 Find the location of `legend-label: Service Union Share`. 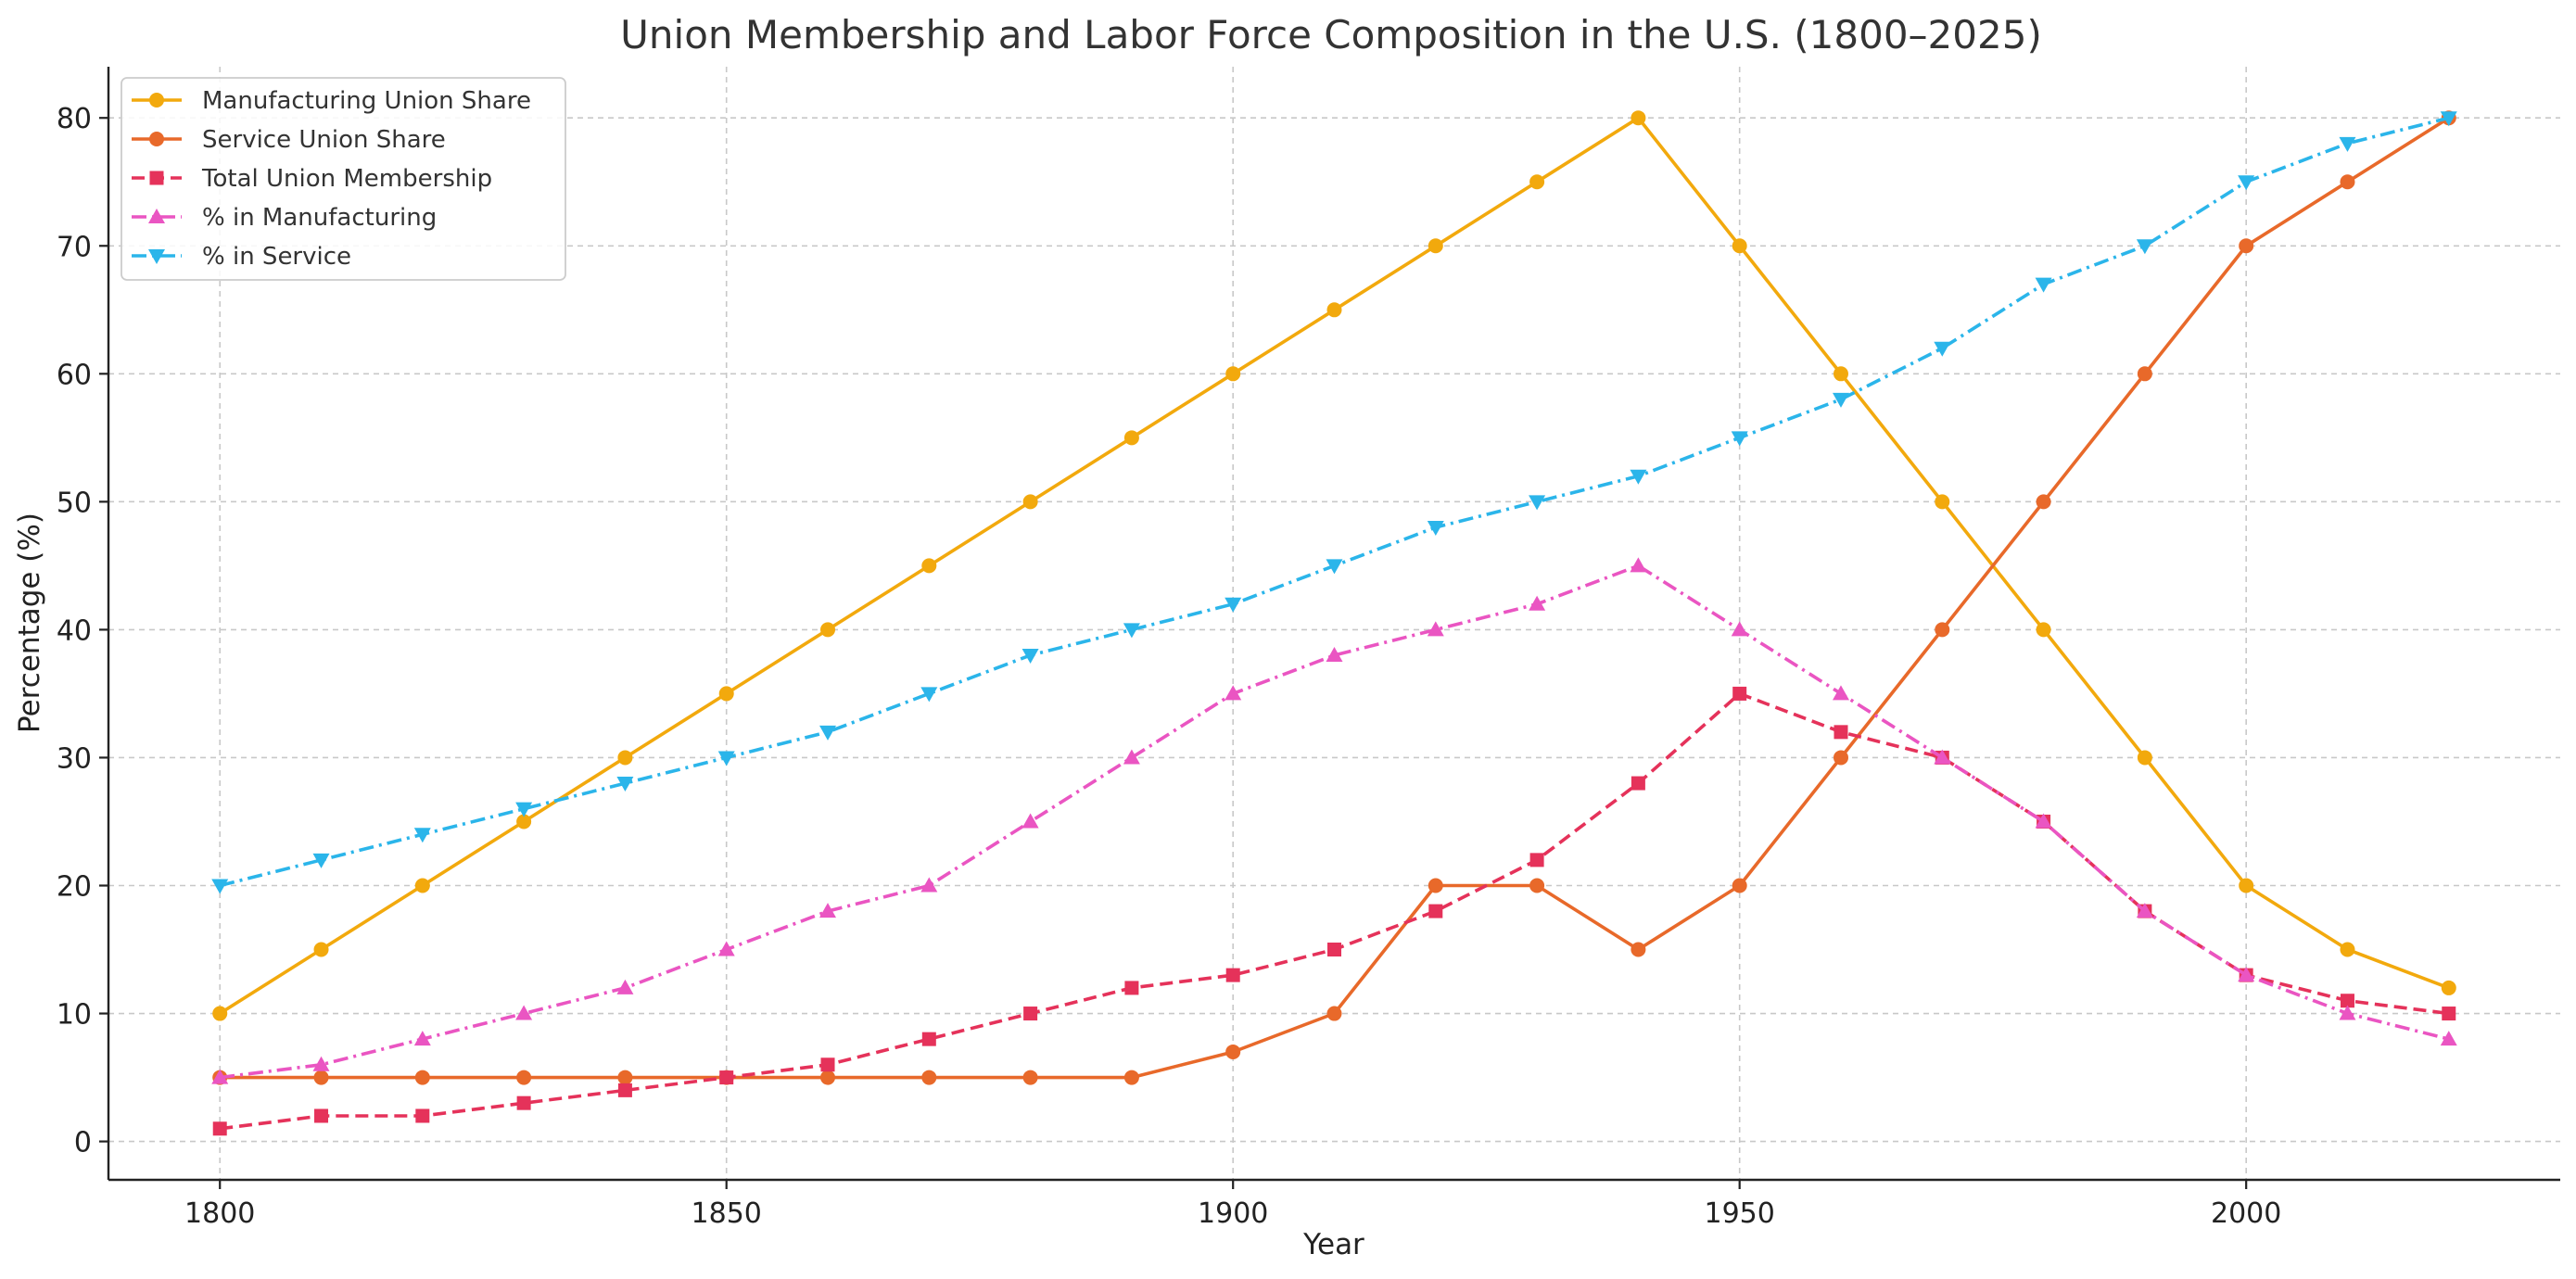

legend-label: Service Union Share is located at coordinates (324, 140).